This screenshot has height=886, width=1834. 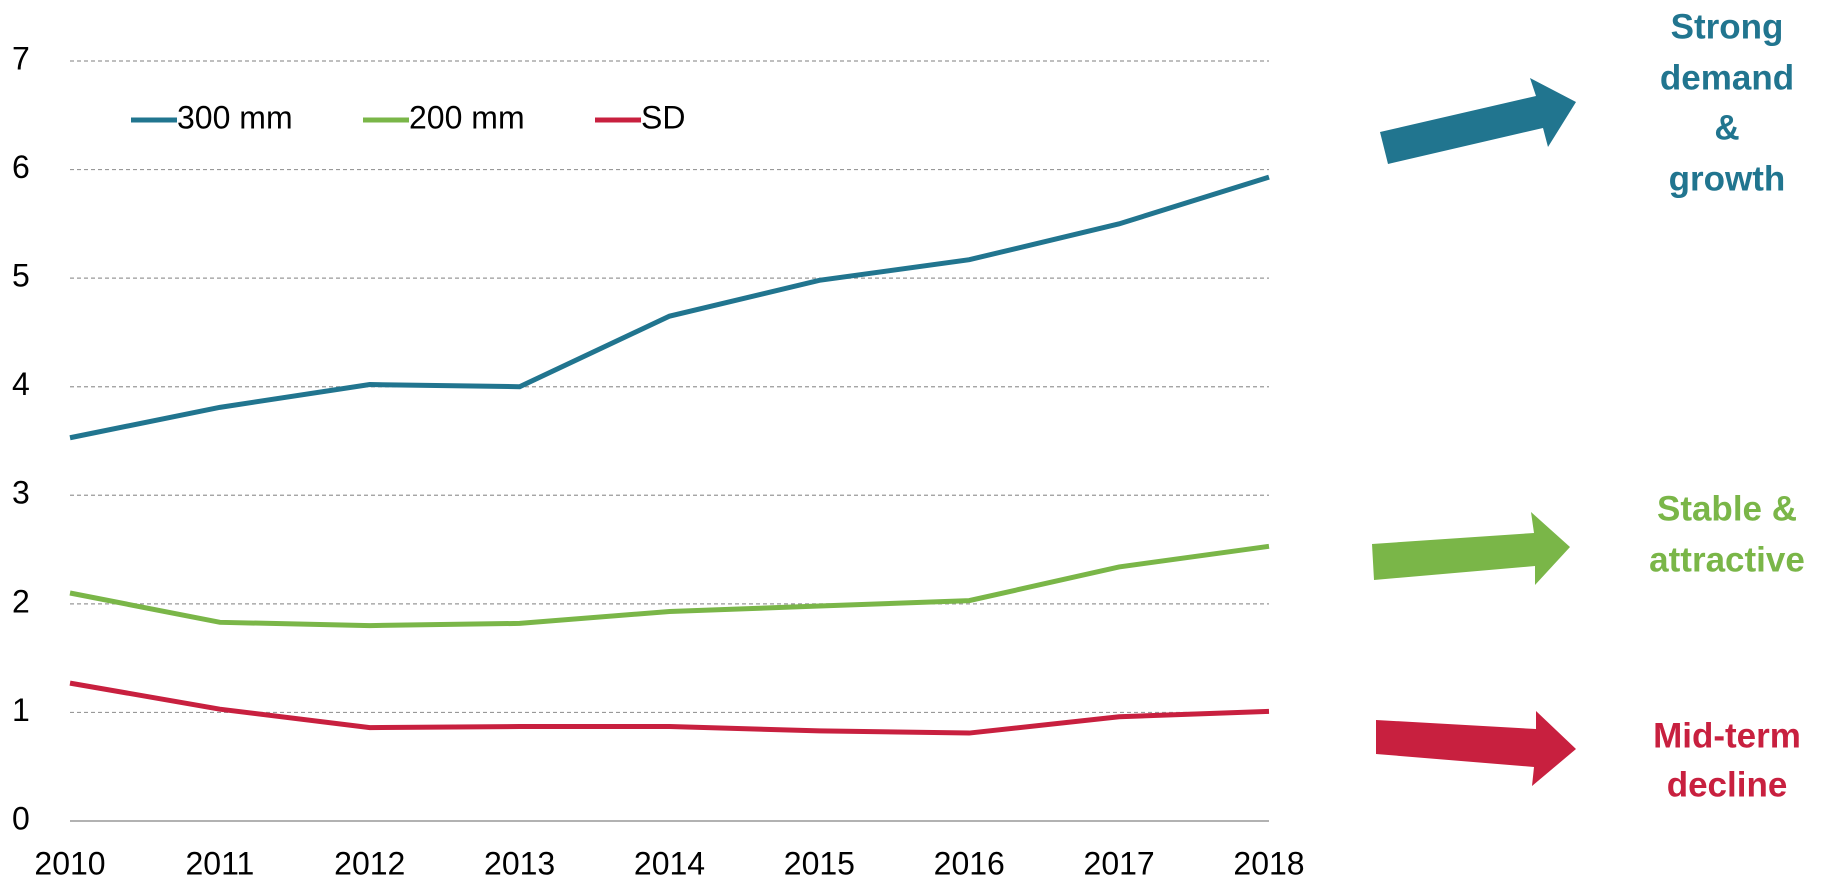 What do you see at coordinates (1727, 559) in the screenshot?
I see `annotation: attractive` at bounding box center [1727, 559].